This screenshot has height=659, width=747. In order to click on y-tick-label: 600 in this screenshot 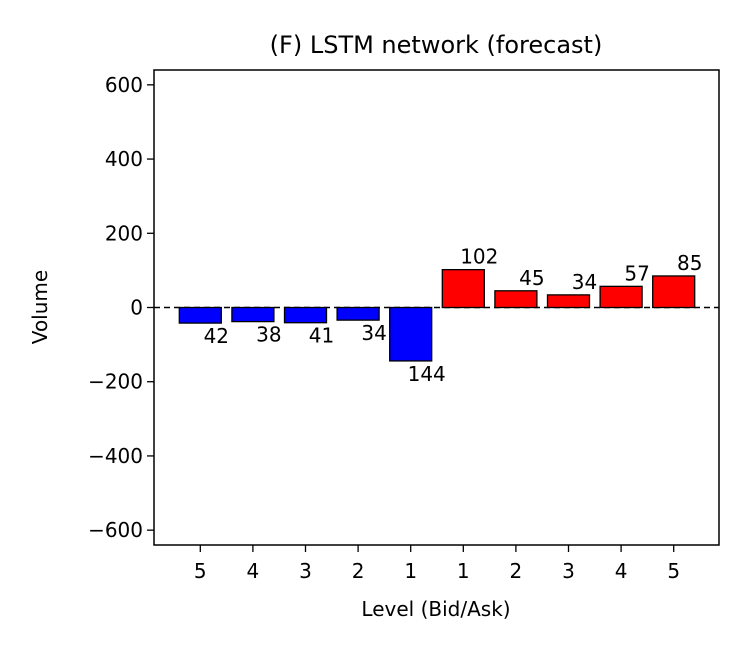, I will do `click(124, 85)`.